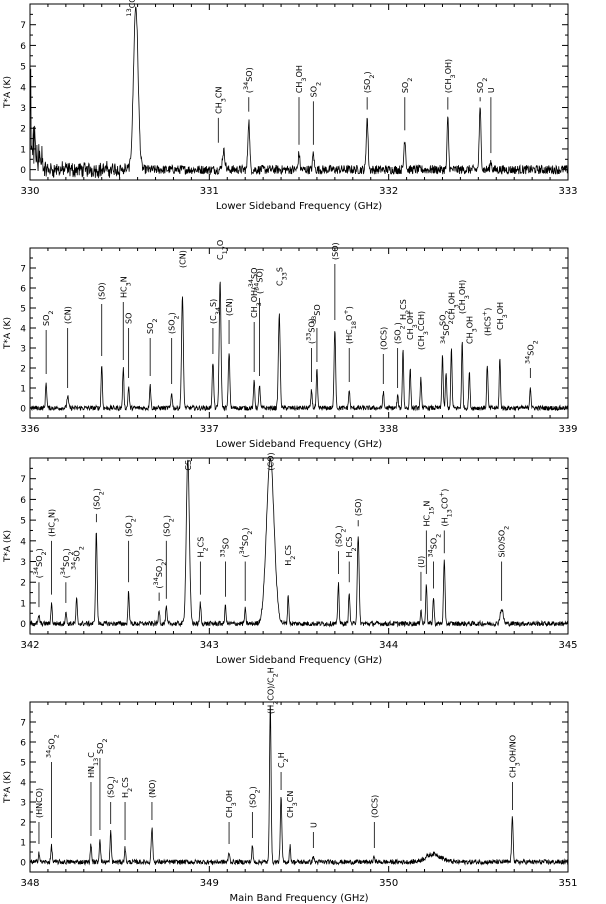 This screenshot has height=904, width=606. I want to click on line-label: CH3OH/NO, so click(514, 756).